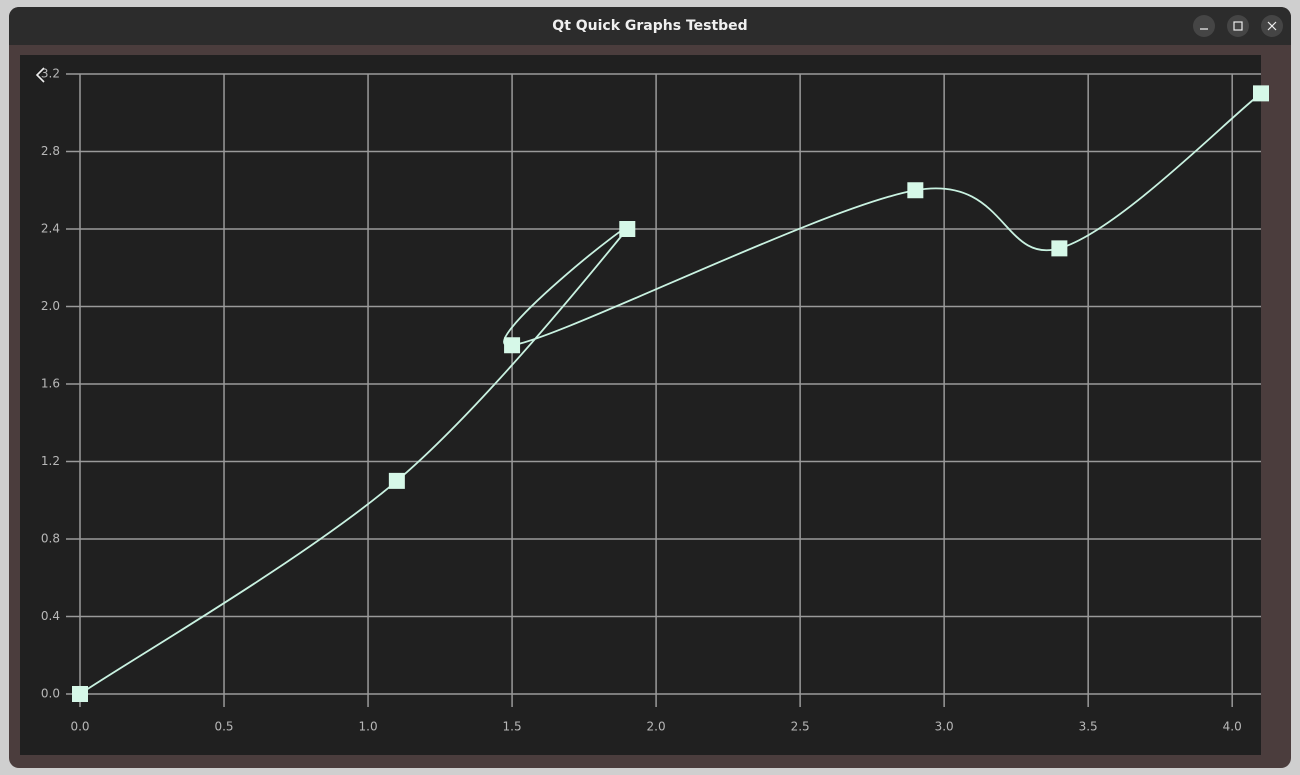 This screenshot has height=775, width=1300. What do you see at coordinates (50, 539) in the screenshot?
I see `y-tick-label: 0.8` at bounding box center [50, 539].